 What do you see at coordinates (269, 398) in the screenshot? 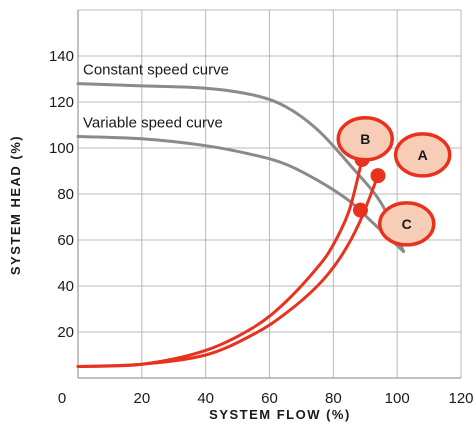
I see `x-tick-label: 60` at bounding box center [269, 398].